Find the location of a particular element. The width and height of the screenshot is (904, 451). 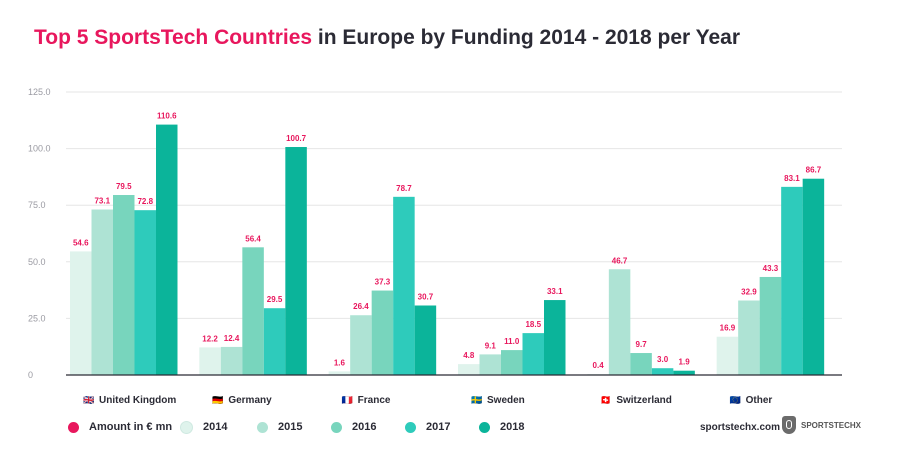

category-flag-icon: 🇪🇺 is located at coordinates (735, 400).